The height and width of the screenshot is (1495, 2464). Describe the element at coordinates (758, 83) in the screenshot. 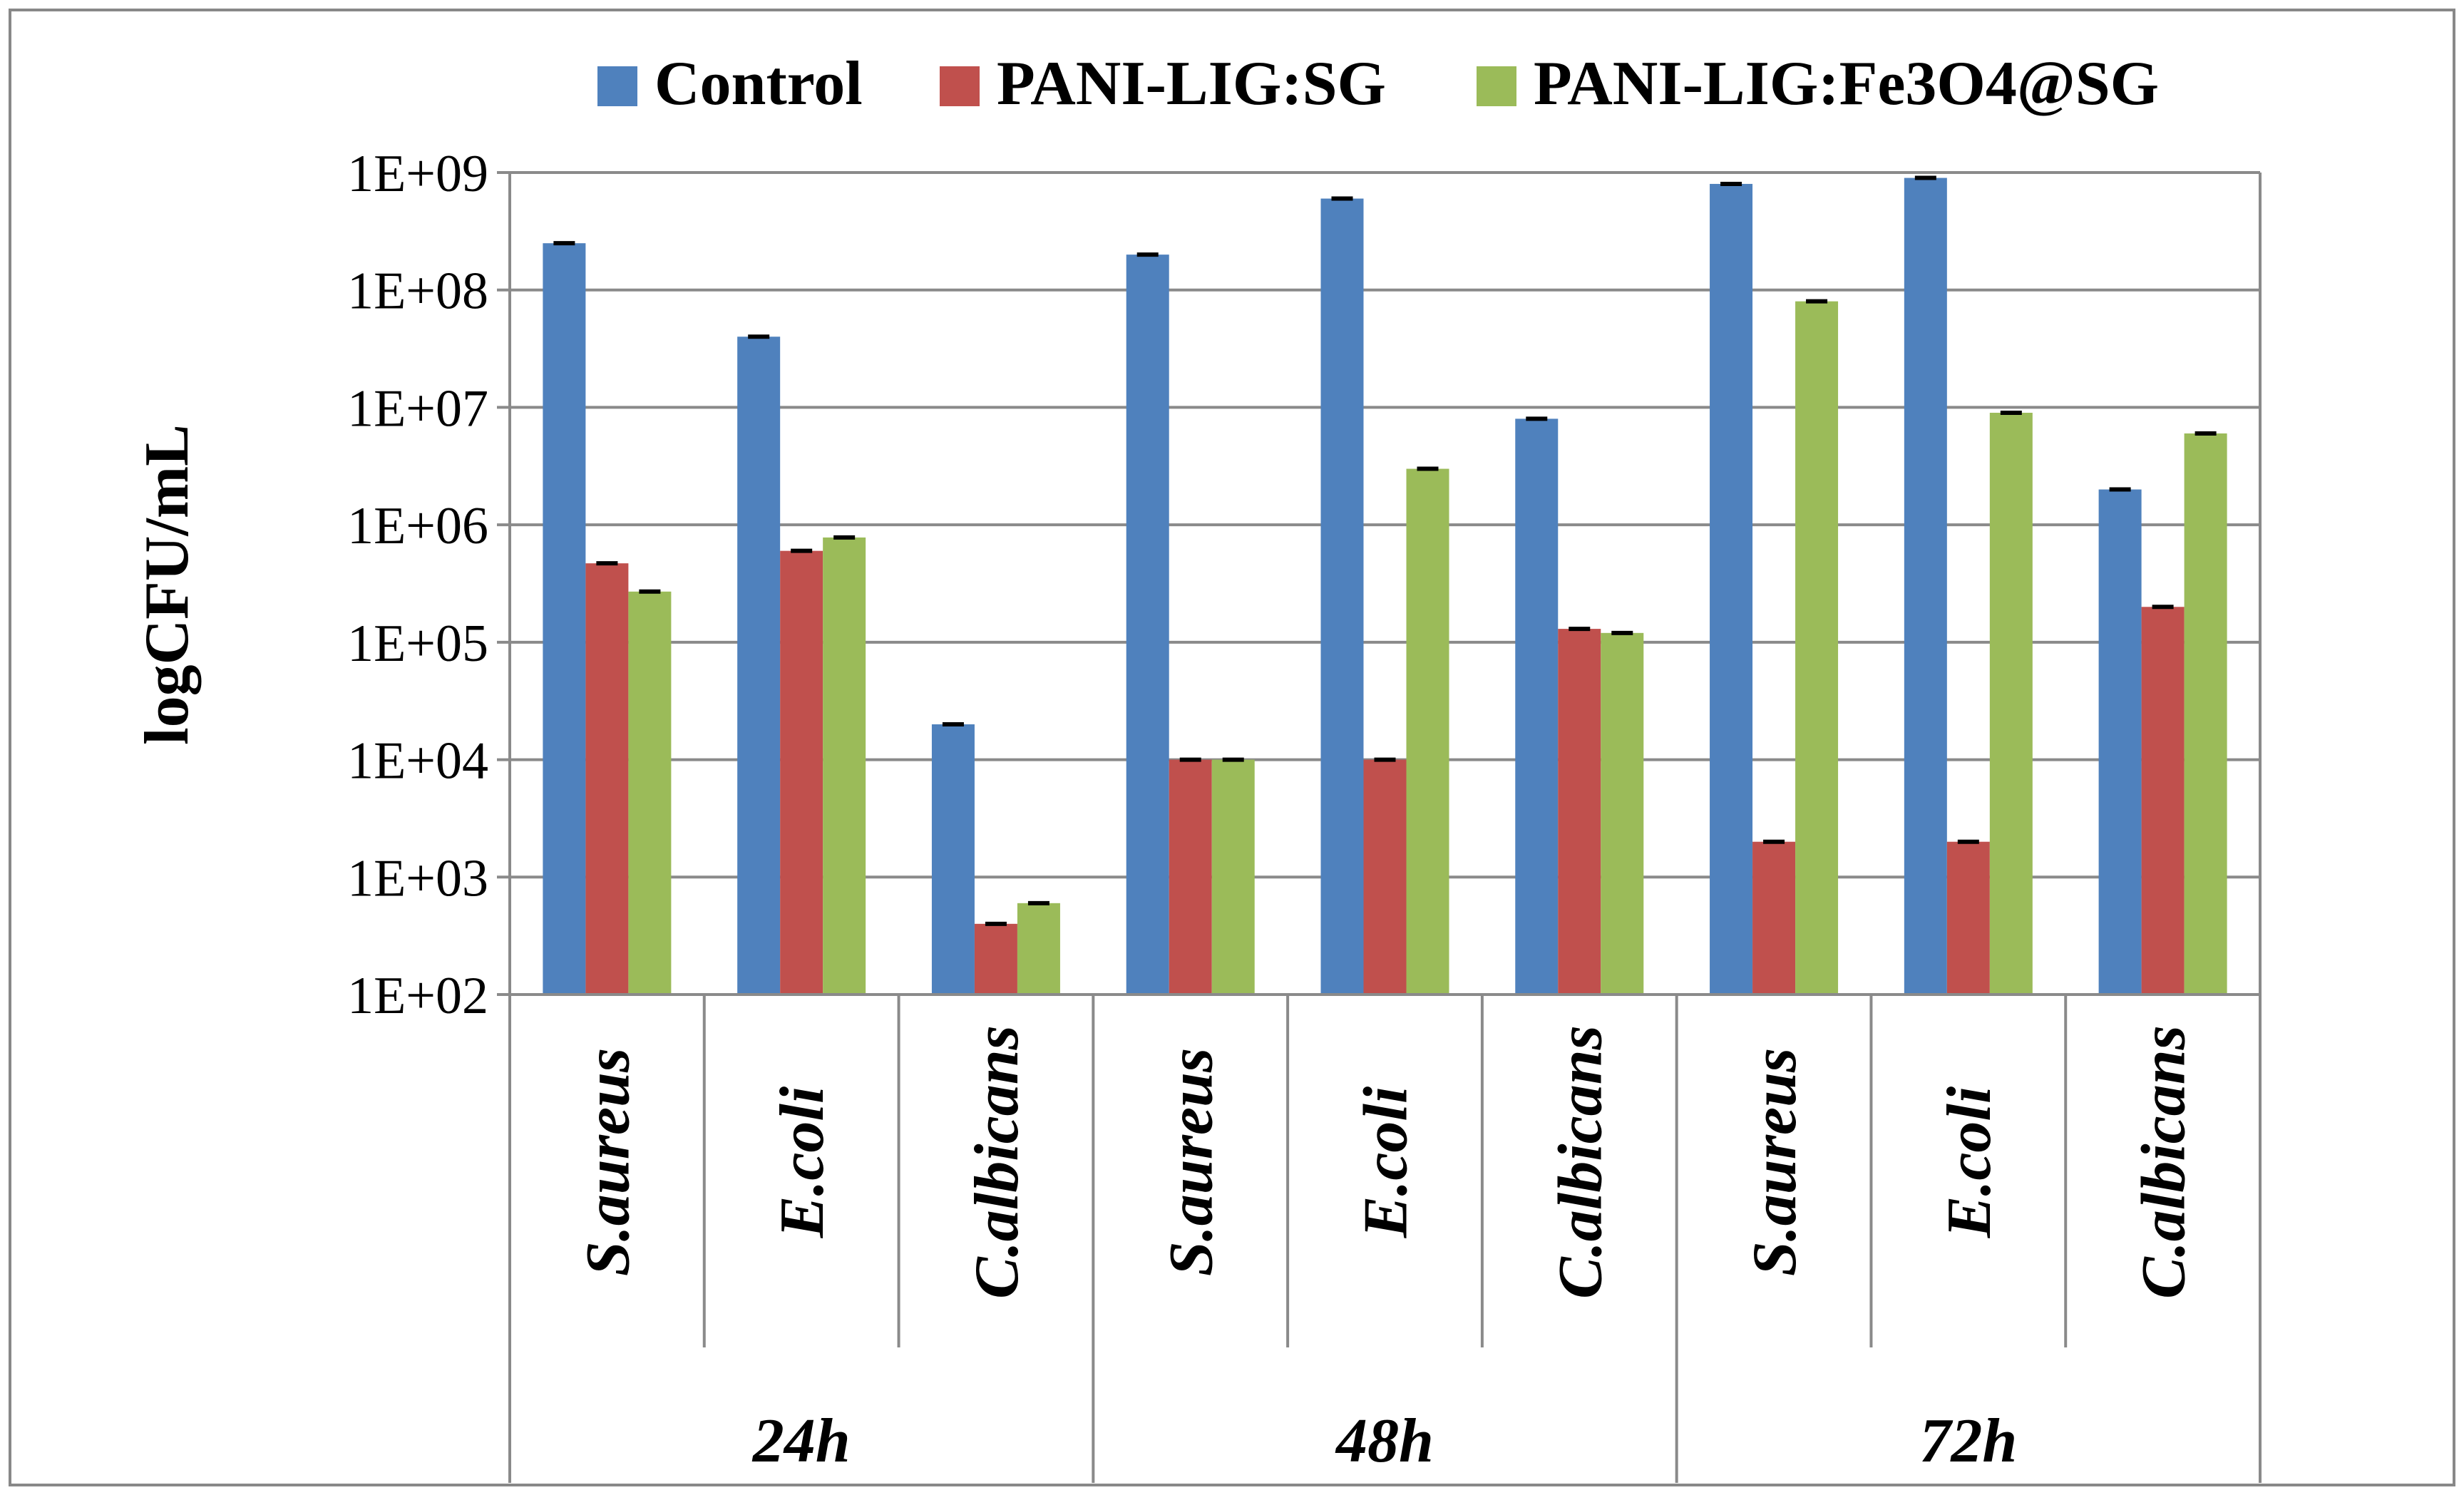

I see `legend-label: Control` at that location.